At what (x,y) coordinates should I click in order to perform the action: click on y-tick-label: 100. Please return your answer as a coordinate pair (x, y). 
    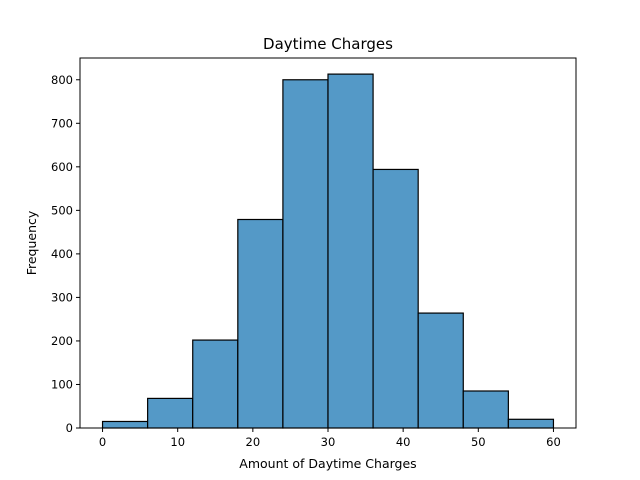
    Looking at the image, I should click on (62, 384).